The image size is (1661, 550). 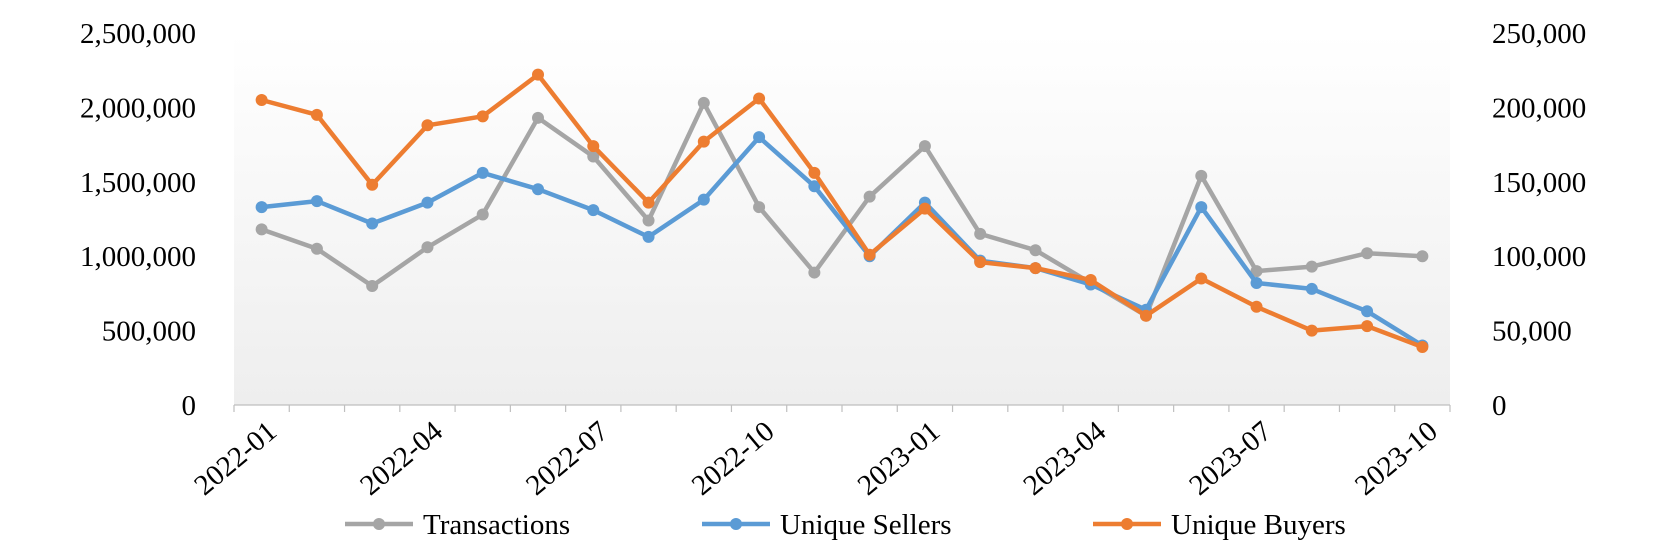 I want to click on legend-label: Unique Sellers, so click(x=866, y=525).